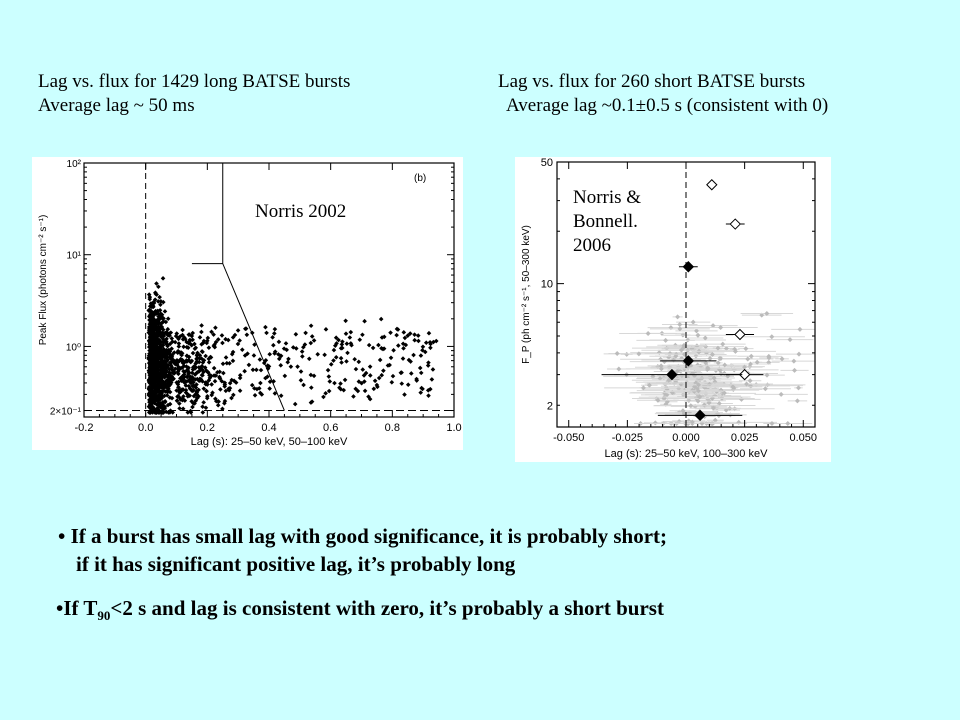  Describe the element at coordinates (238, 287) in the screenshot. I see `long-burst-boundary` at that location.